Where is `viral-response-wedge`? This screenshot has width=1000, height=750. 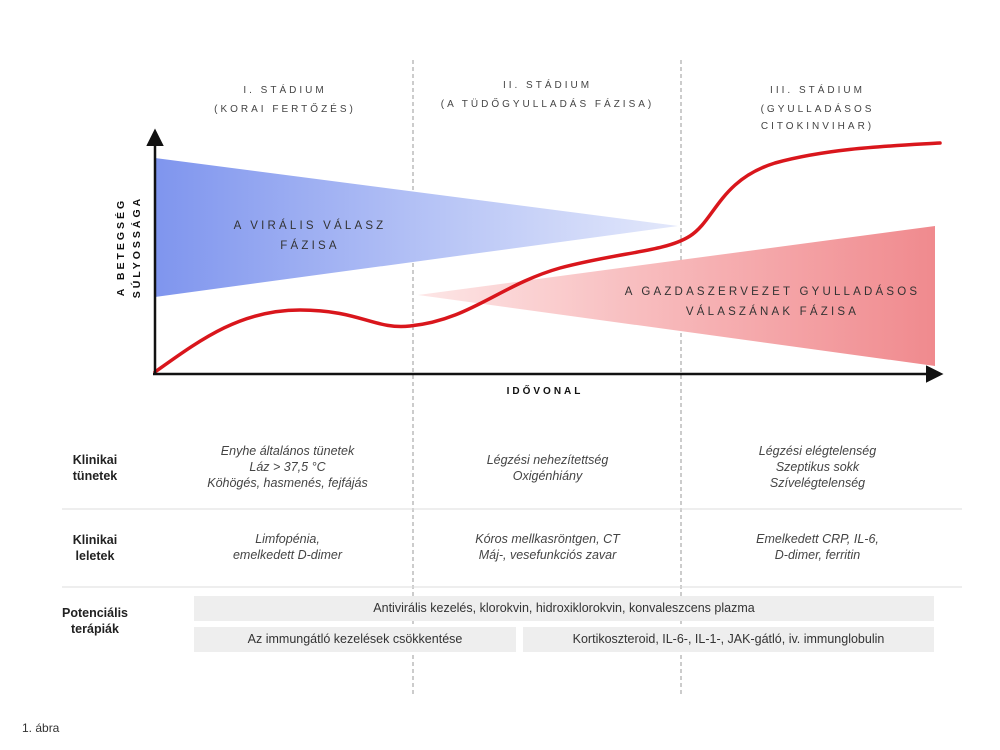
viral-response-wedge is located at coordinates (416, 227).